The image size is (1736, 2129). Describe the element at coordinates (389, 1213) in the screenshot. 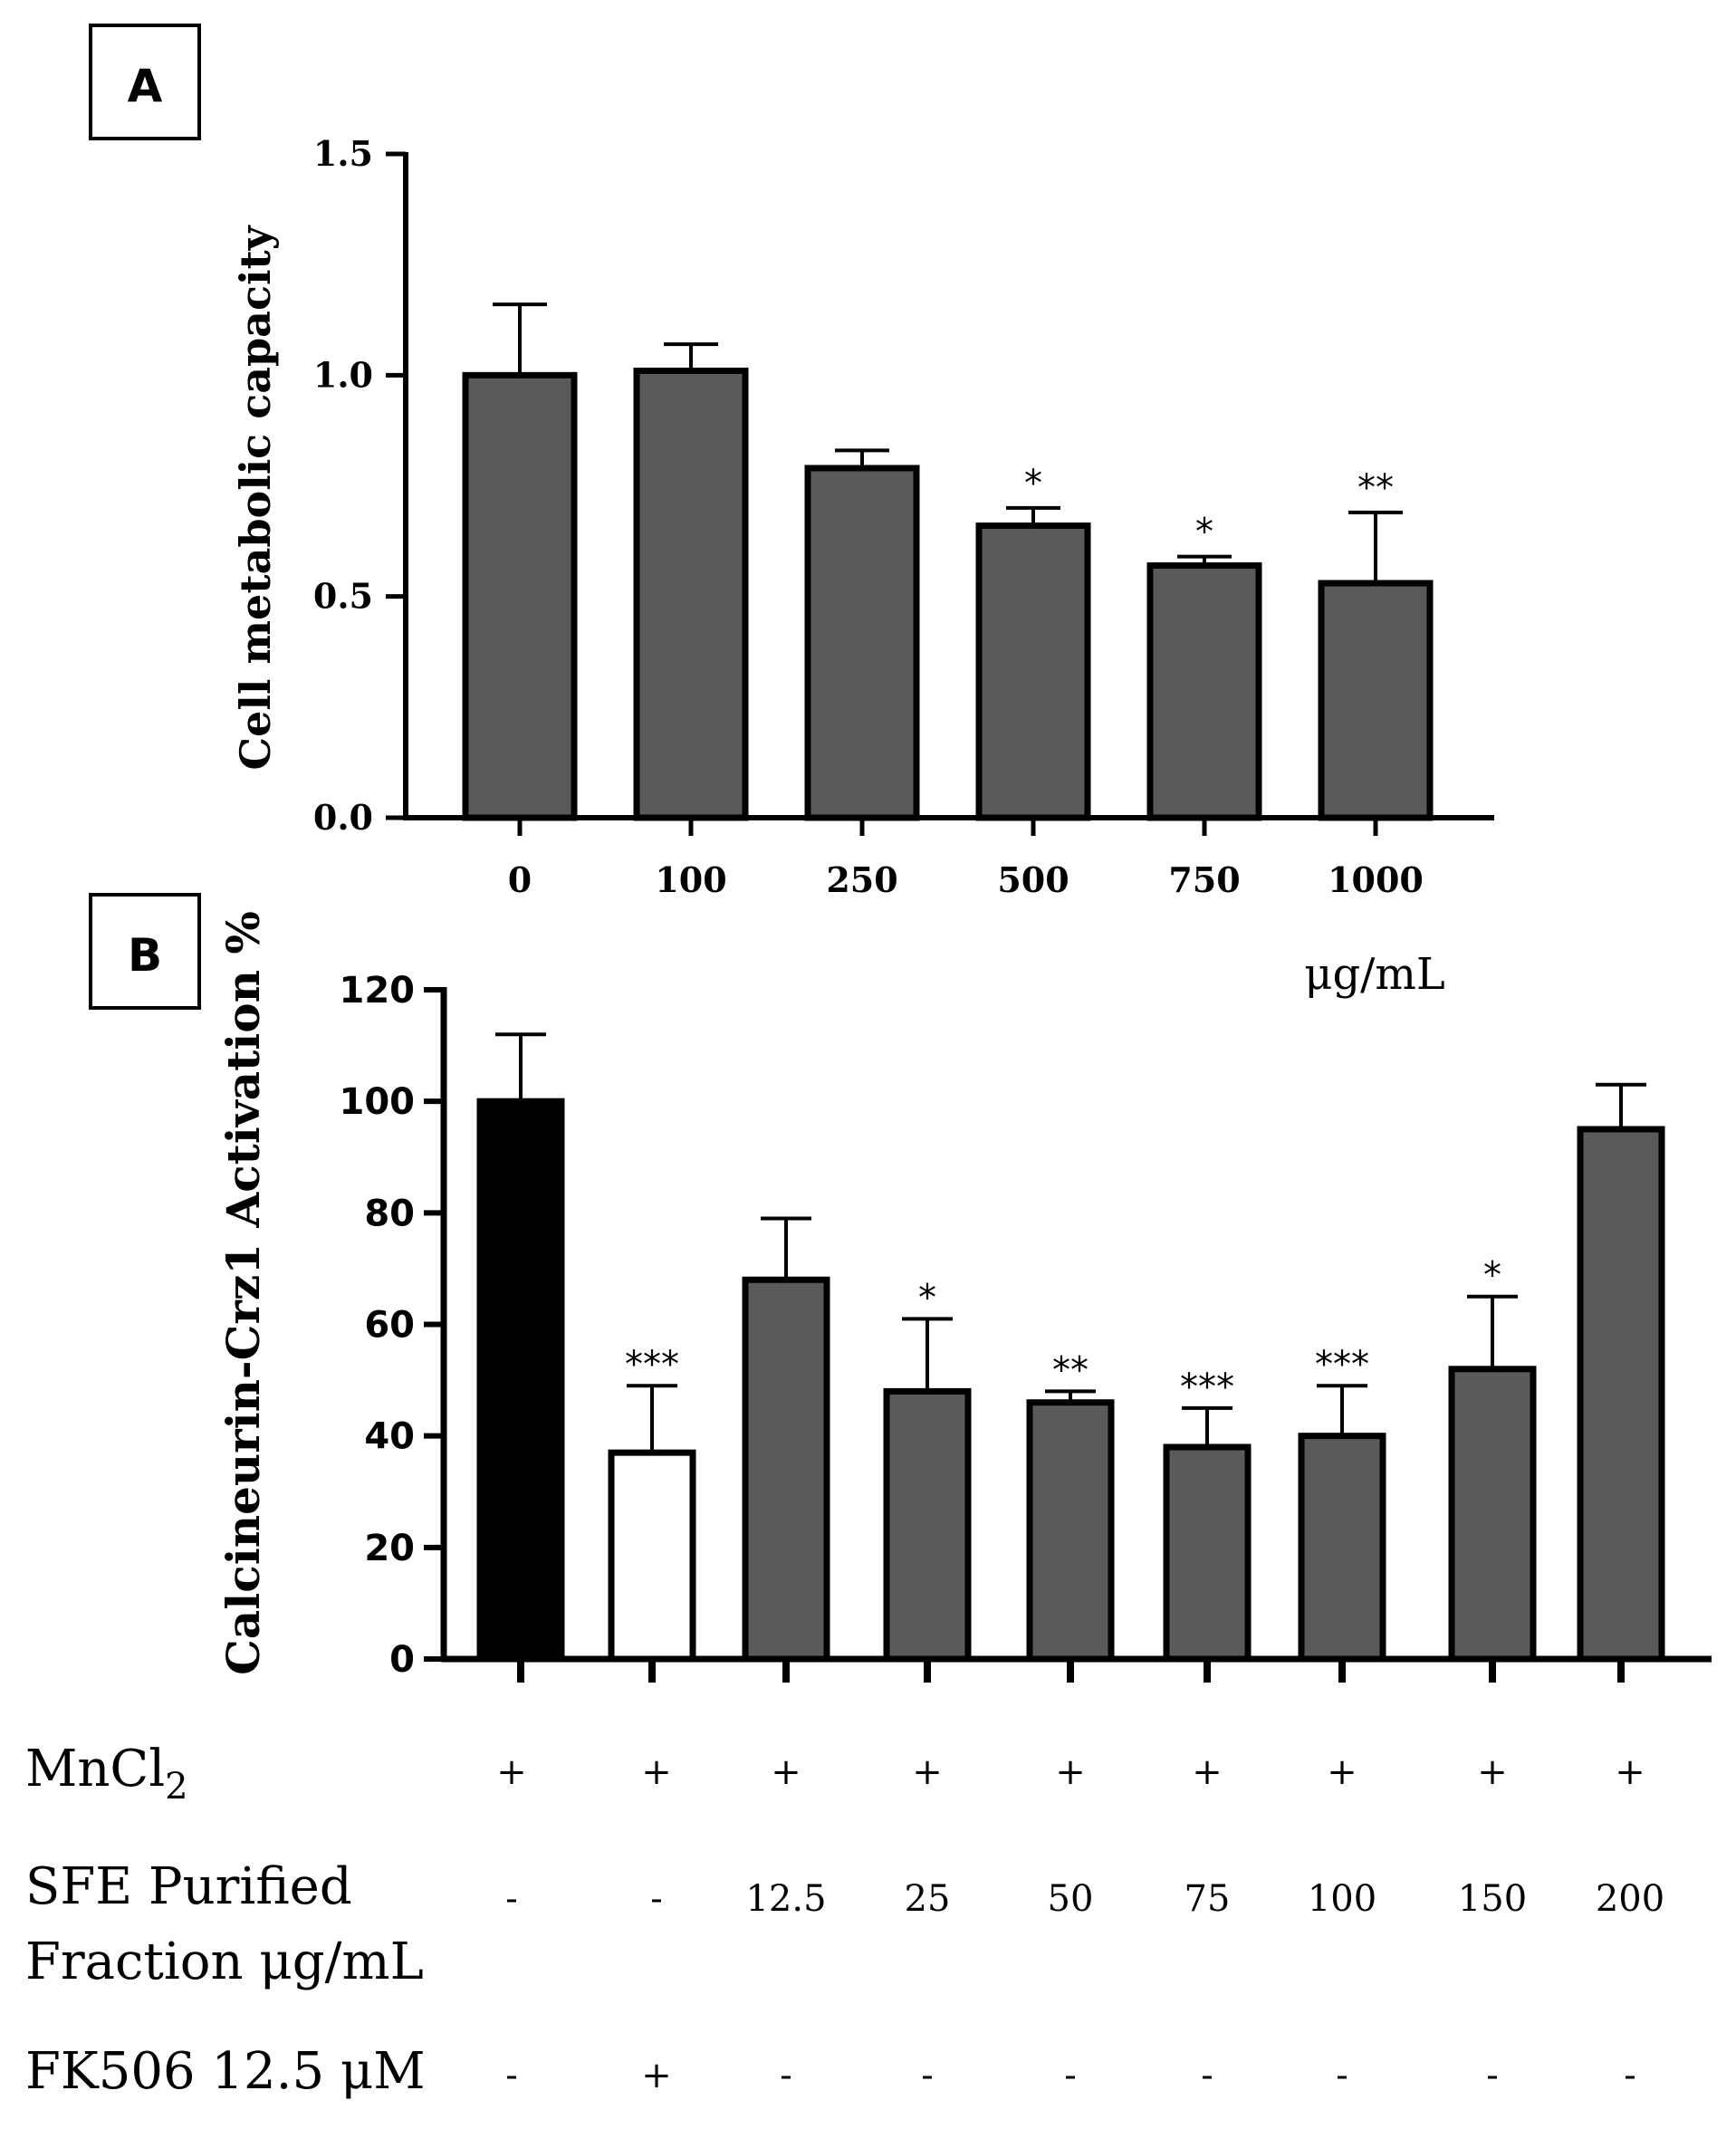

I see `panel-b-y-tick-label: 80` at that location.